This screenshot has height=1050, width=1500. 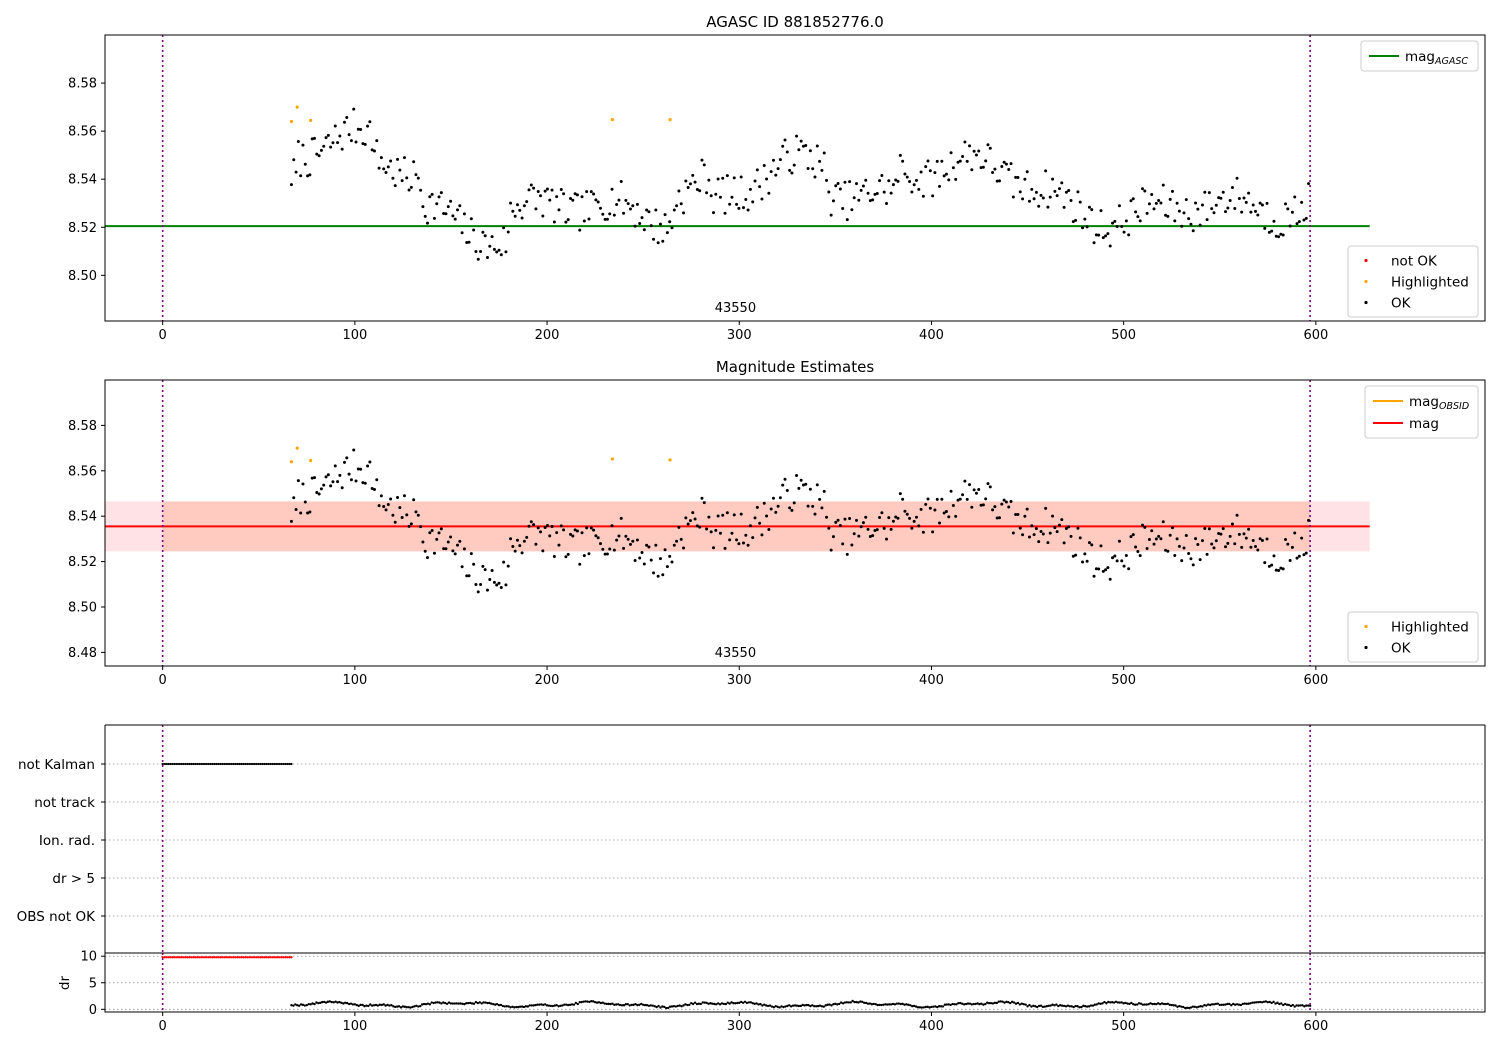 I want to click on y-tick-label: 0, so click(x=93, y=1010).